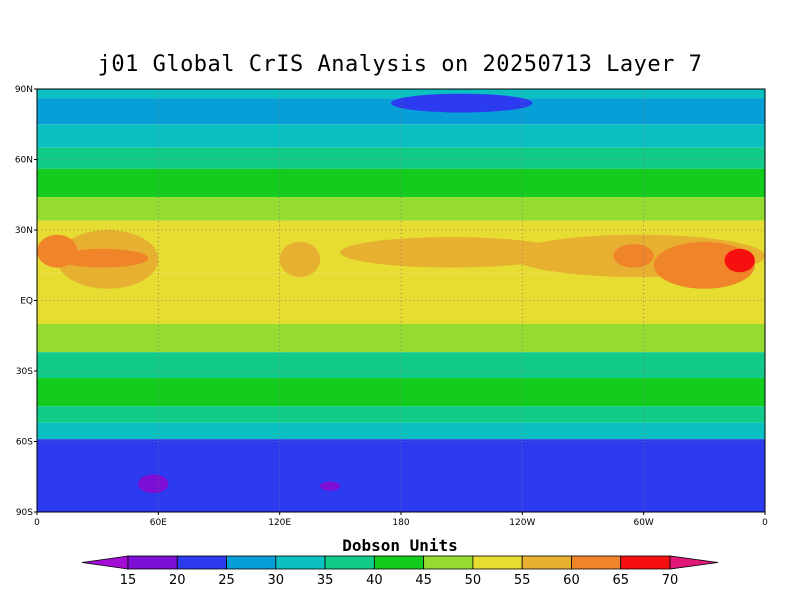 This screenshot has width=800, height=600. What do you see at coordinates (400, 571) in the screenshot?
I see `colorbar: 15 20 25 30 35 40 45 50 55 60 65 70` at bounding box center [400, 571].